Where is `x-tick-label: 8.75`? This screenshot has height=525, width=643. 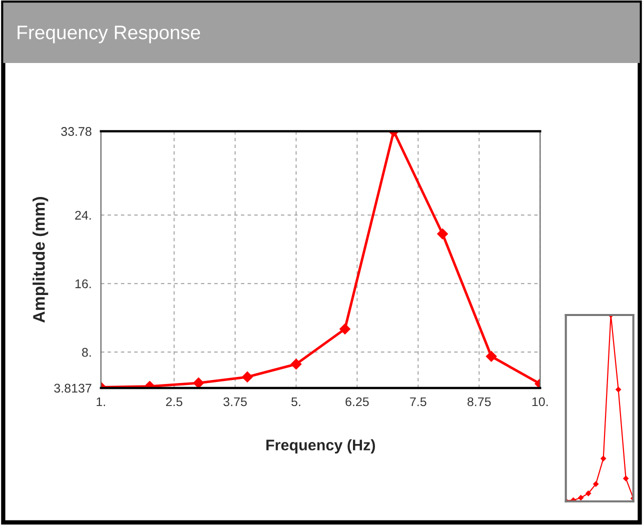 x-tick-label: 8.75 is located at coordinates (479, 401).